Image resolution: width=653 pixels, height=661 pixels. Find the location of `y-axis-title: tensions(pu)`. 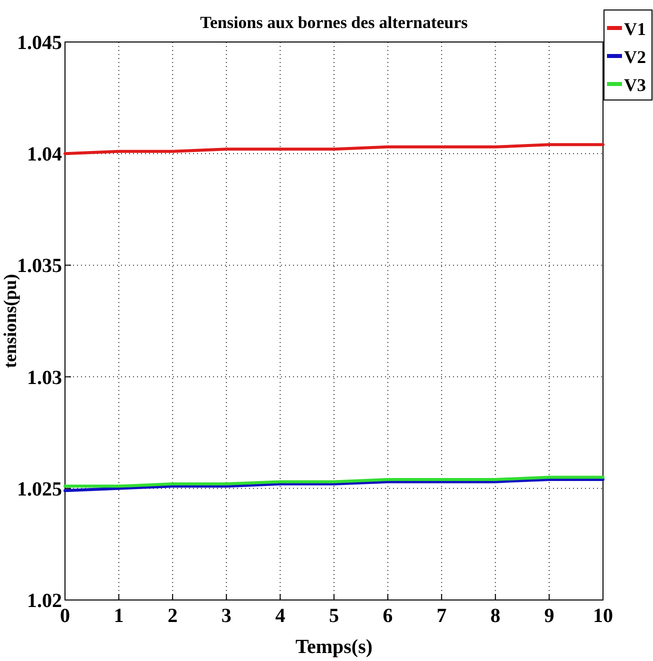

y-axis-title: tensions(pu) is located at coordinates (10, 321).